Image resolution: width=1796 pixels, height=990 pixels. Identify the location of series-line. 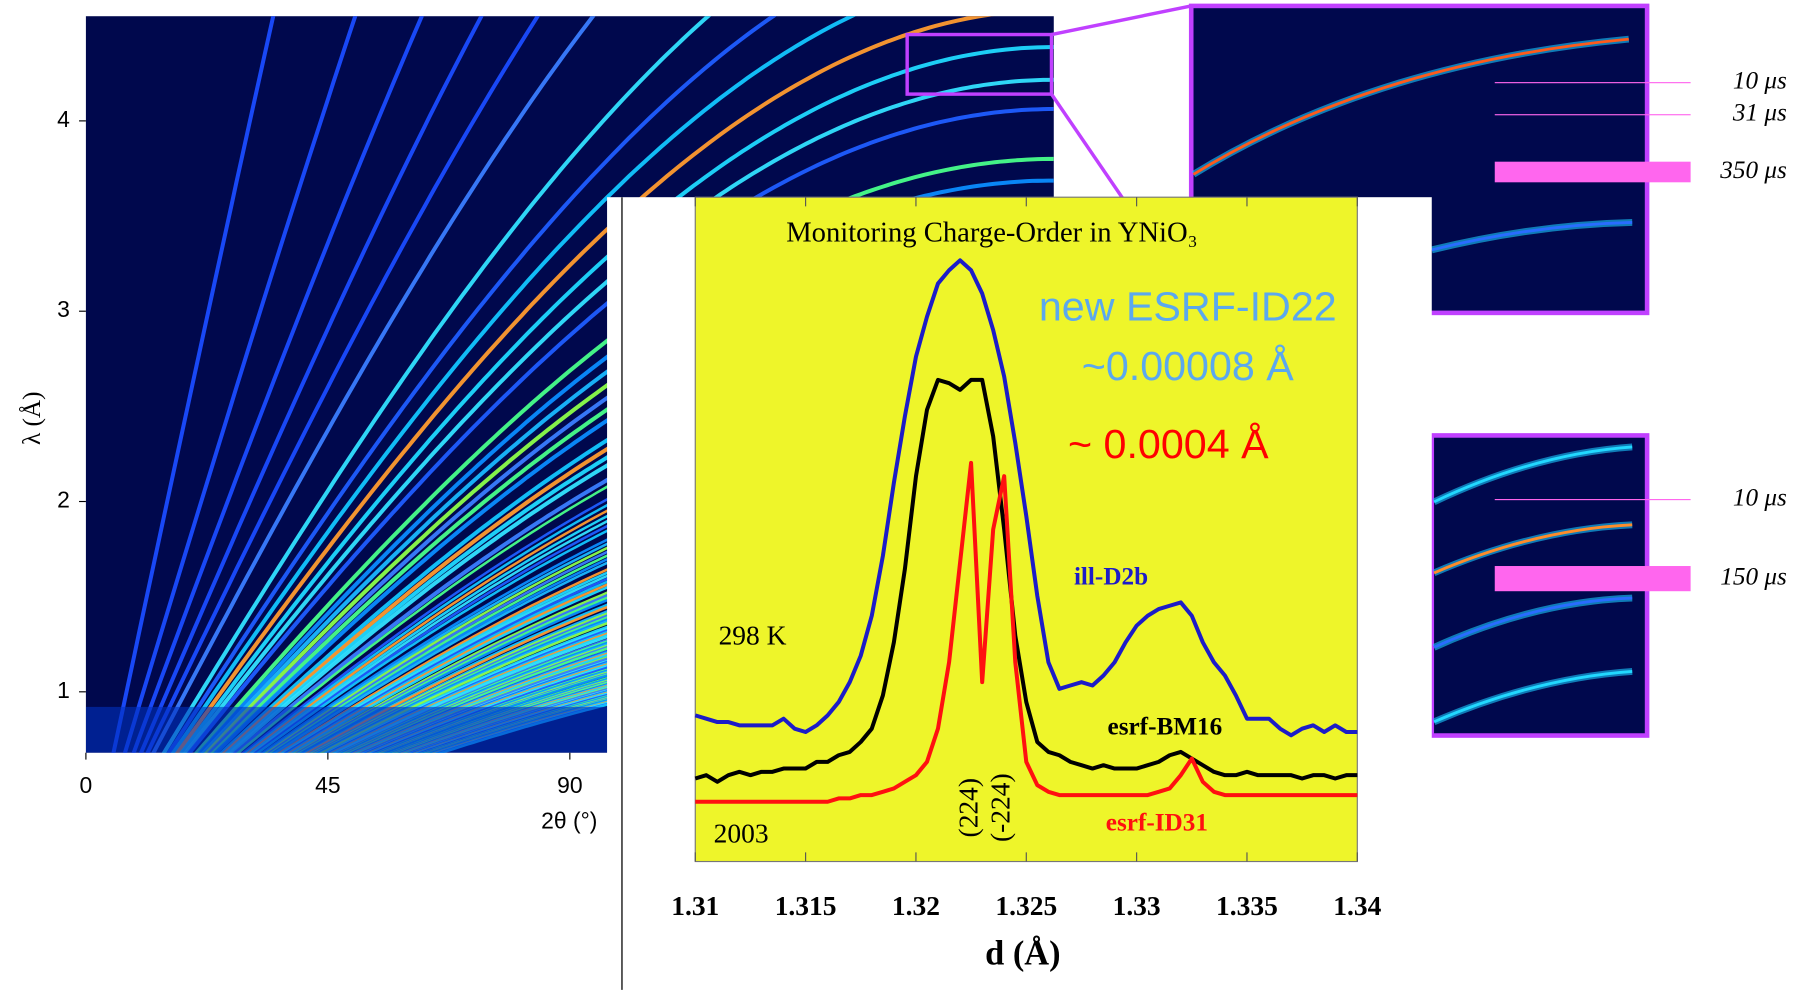
(1026, 632).